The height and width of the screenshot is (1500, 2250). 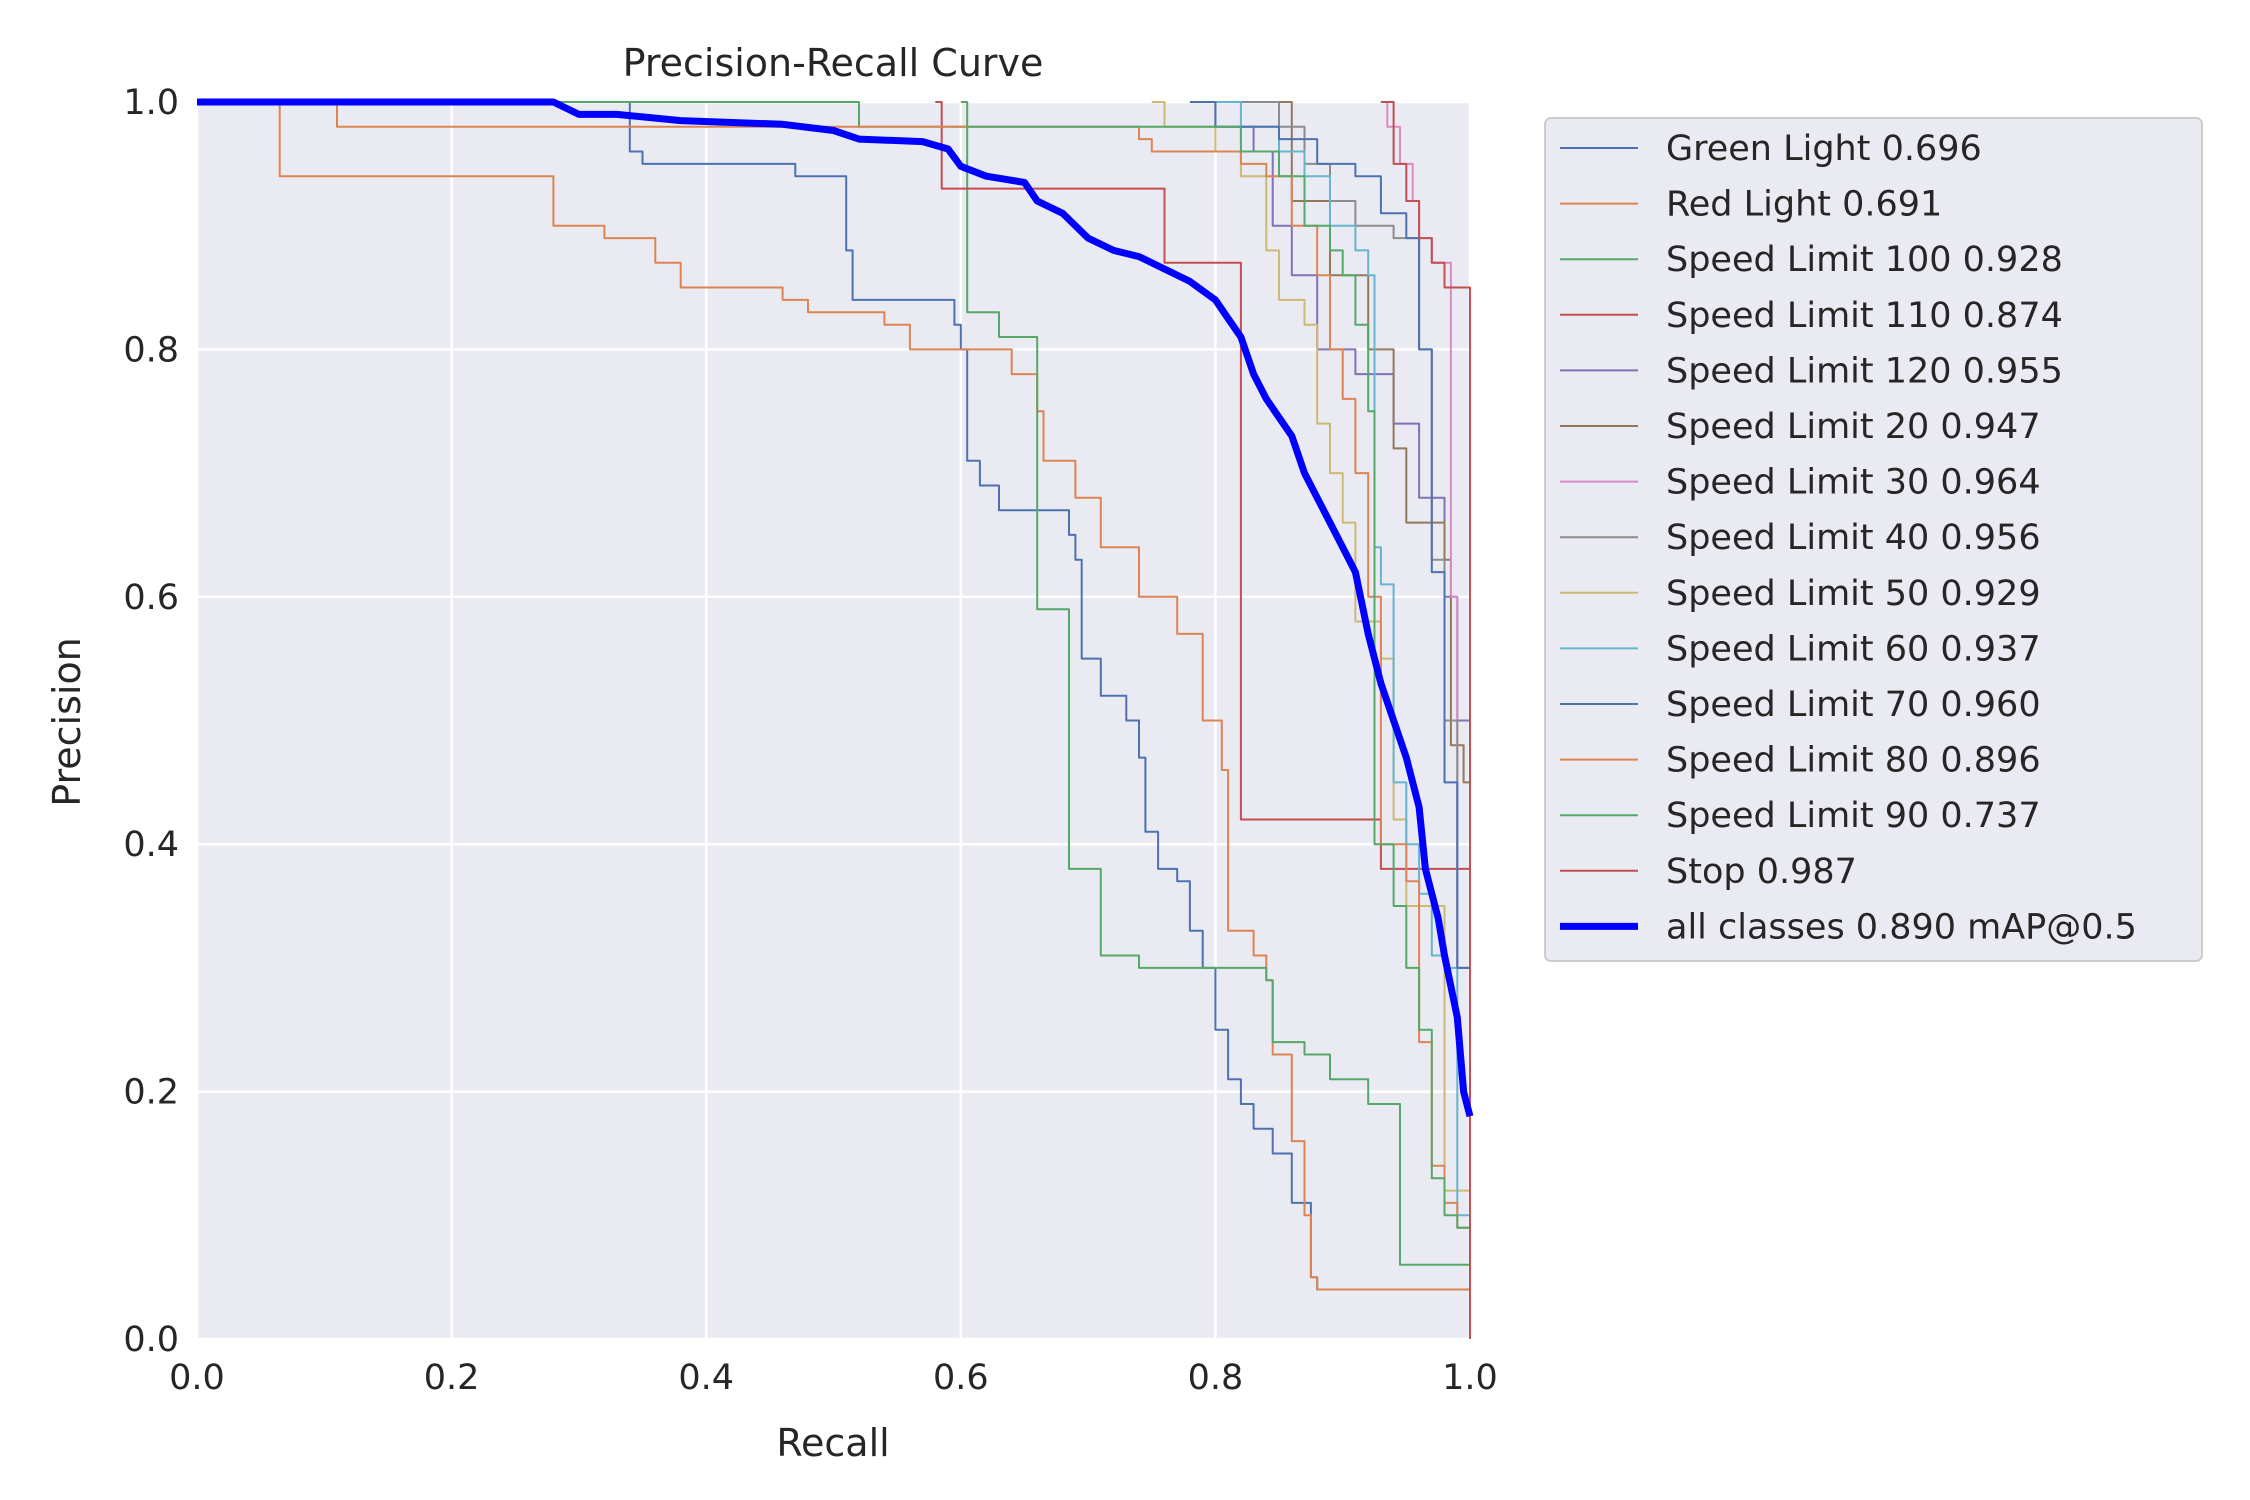 What do you see at coordinates (1216, 1378) in the screenshot?
I see `x-tick-label: 0.8` at bounding box center [1216, 1378].